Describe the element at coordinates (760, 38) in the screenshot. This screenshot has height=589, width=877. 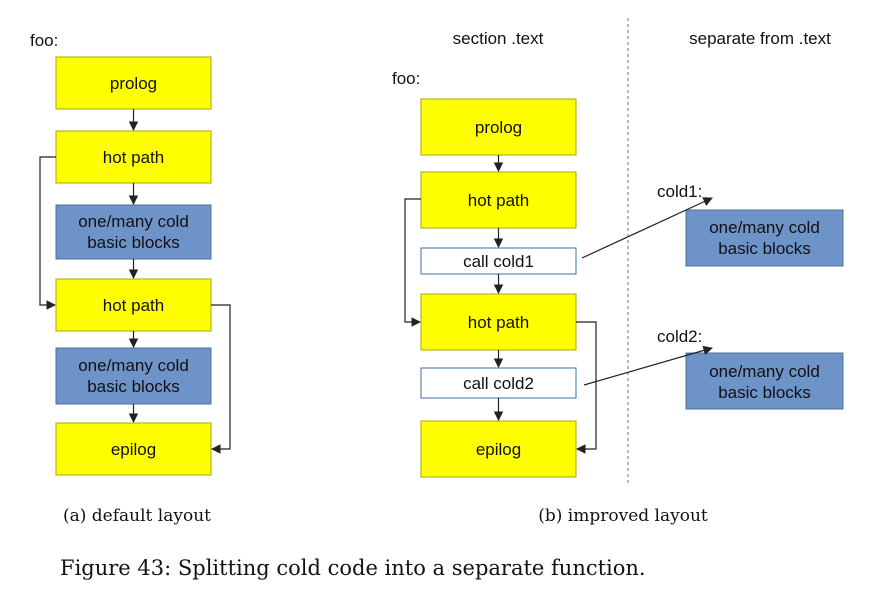
I see `separate-from-text-header: separate from .text` at that location.